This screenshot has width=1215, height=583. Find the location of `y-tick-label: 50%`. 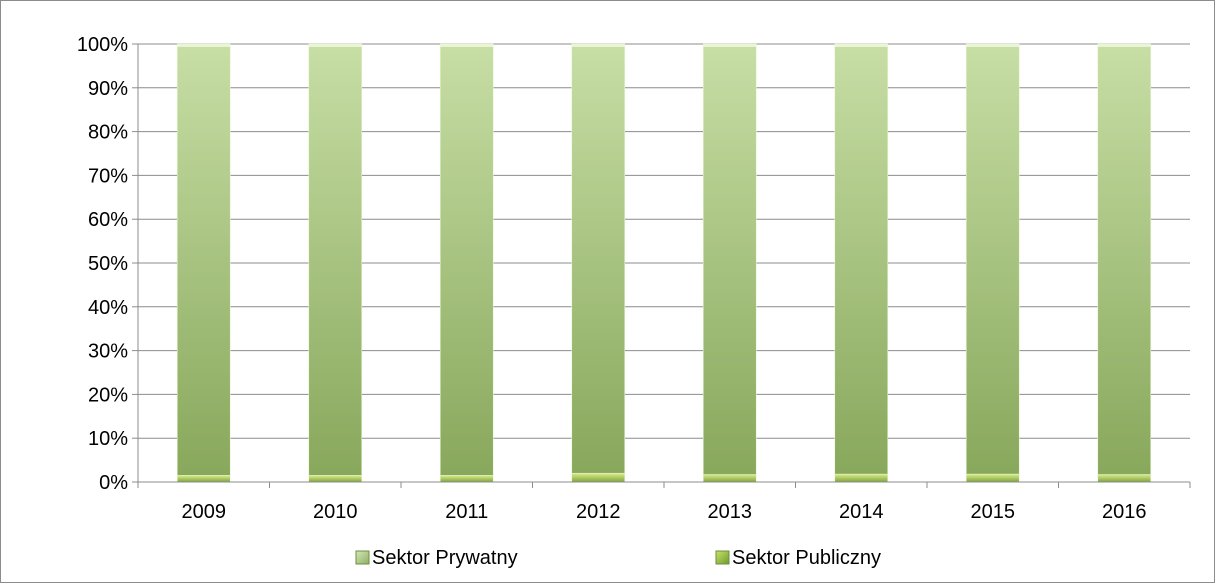

y-tick-label: 50% is located at coordinates (108, 264).